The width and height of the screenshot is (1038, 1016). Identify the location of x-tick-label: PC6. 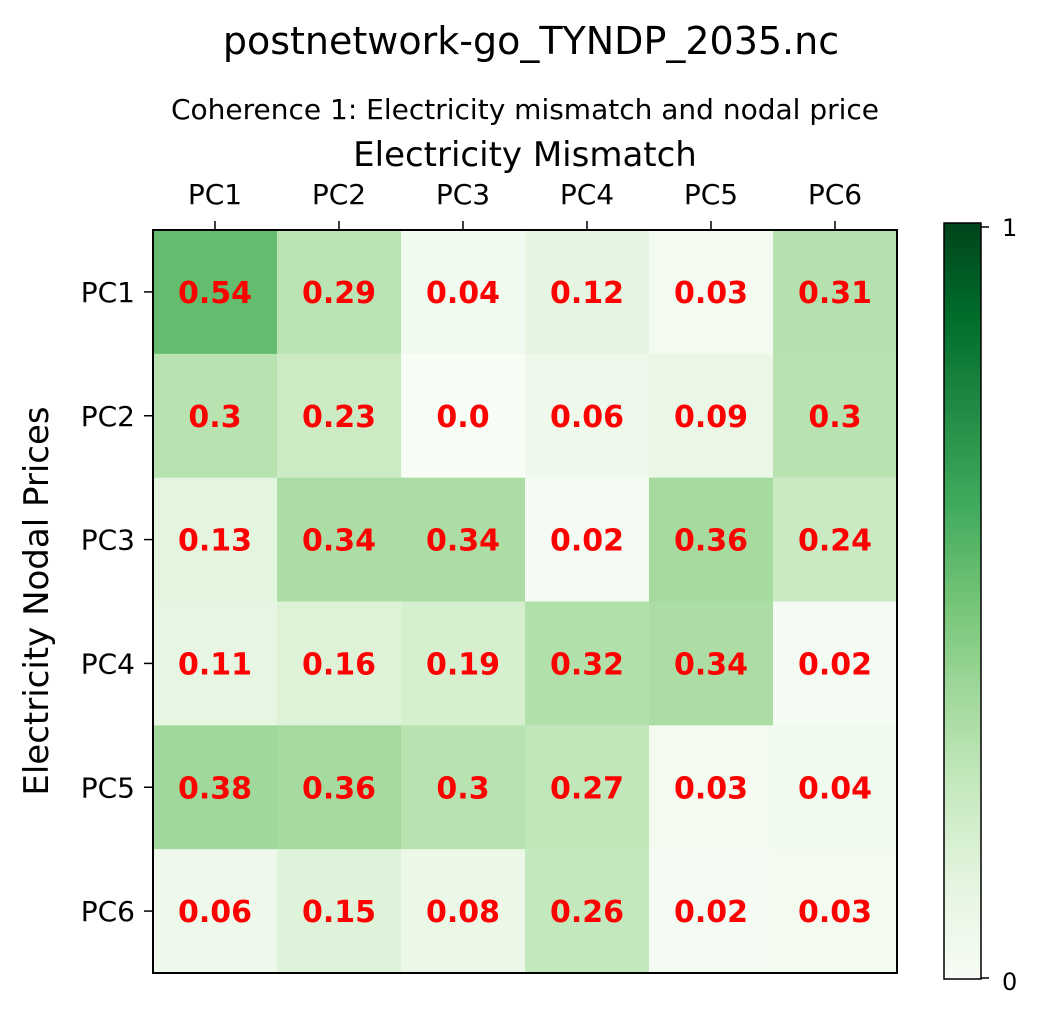
(835, 194).